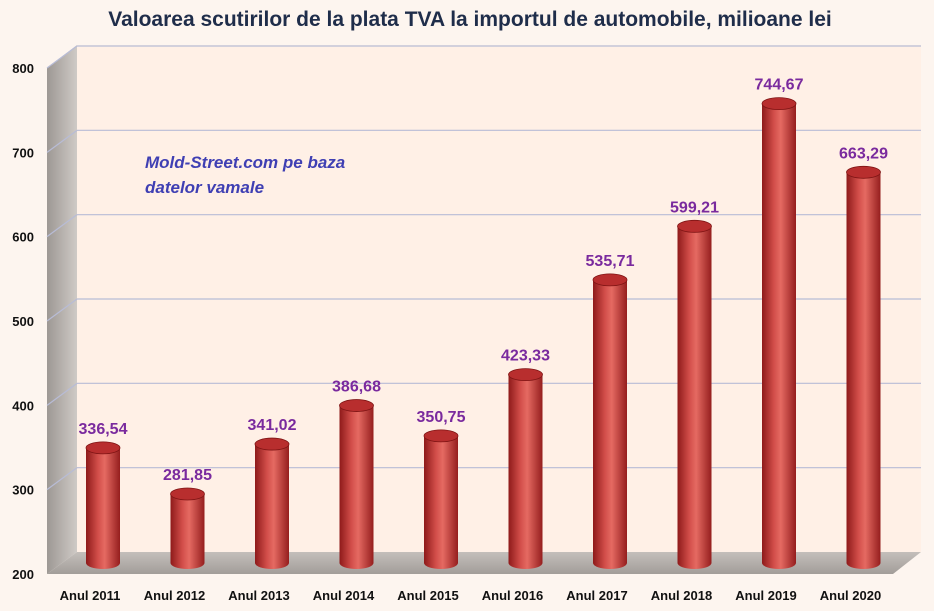 The width and height of the screenshot is (934, 611). Describe the element at coordinates (850, 595) in the screenshot. I see `x-tick-label: Anul 2020` at that location.